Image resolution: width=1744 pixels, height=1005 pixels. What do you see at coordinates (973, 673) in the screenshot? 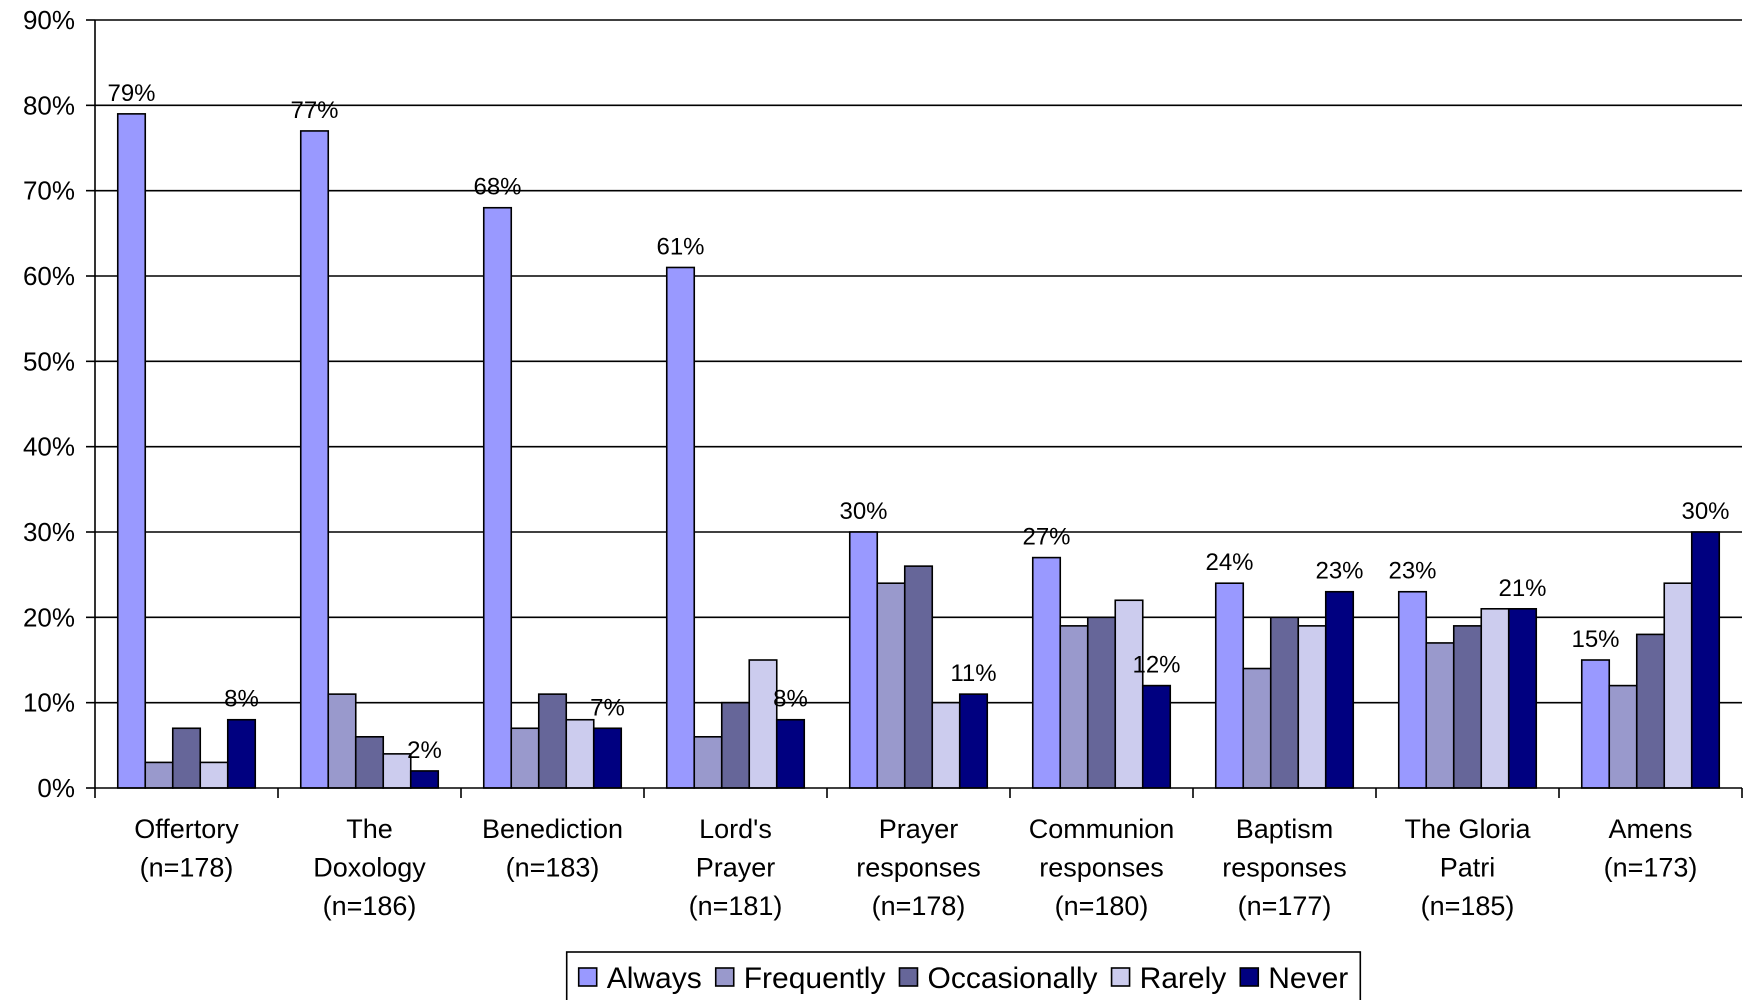
I see `data-label: 11%` at bounding box center [973, 673].